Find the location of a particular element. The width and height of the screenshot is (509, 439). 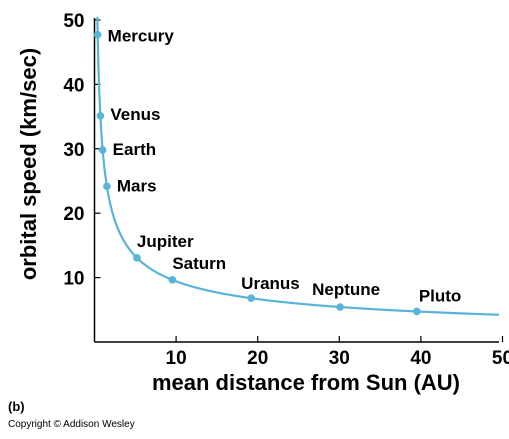

copyright-notice: Copyright © Addison Wesley is located at coordinates (71, 424).